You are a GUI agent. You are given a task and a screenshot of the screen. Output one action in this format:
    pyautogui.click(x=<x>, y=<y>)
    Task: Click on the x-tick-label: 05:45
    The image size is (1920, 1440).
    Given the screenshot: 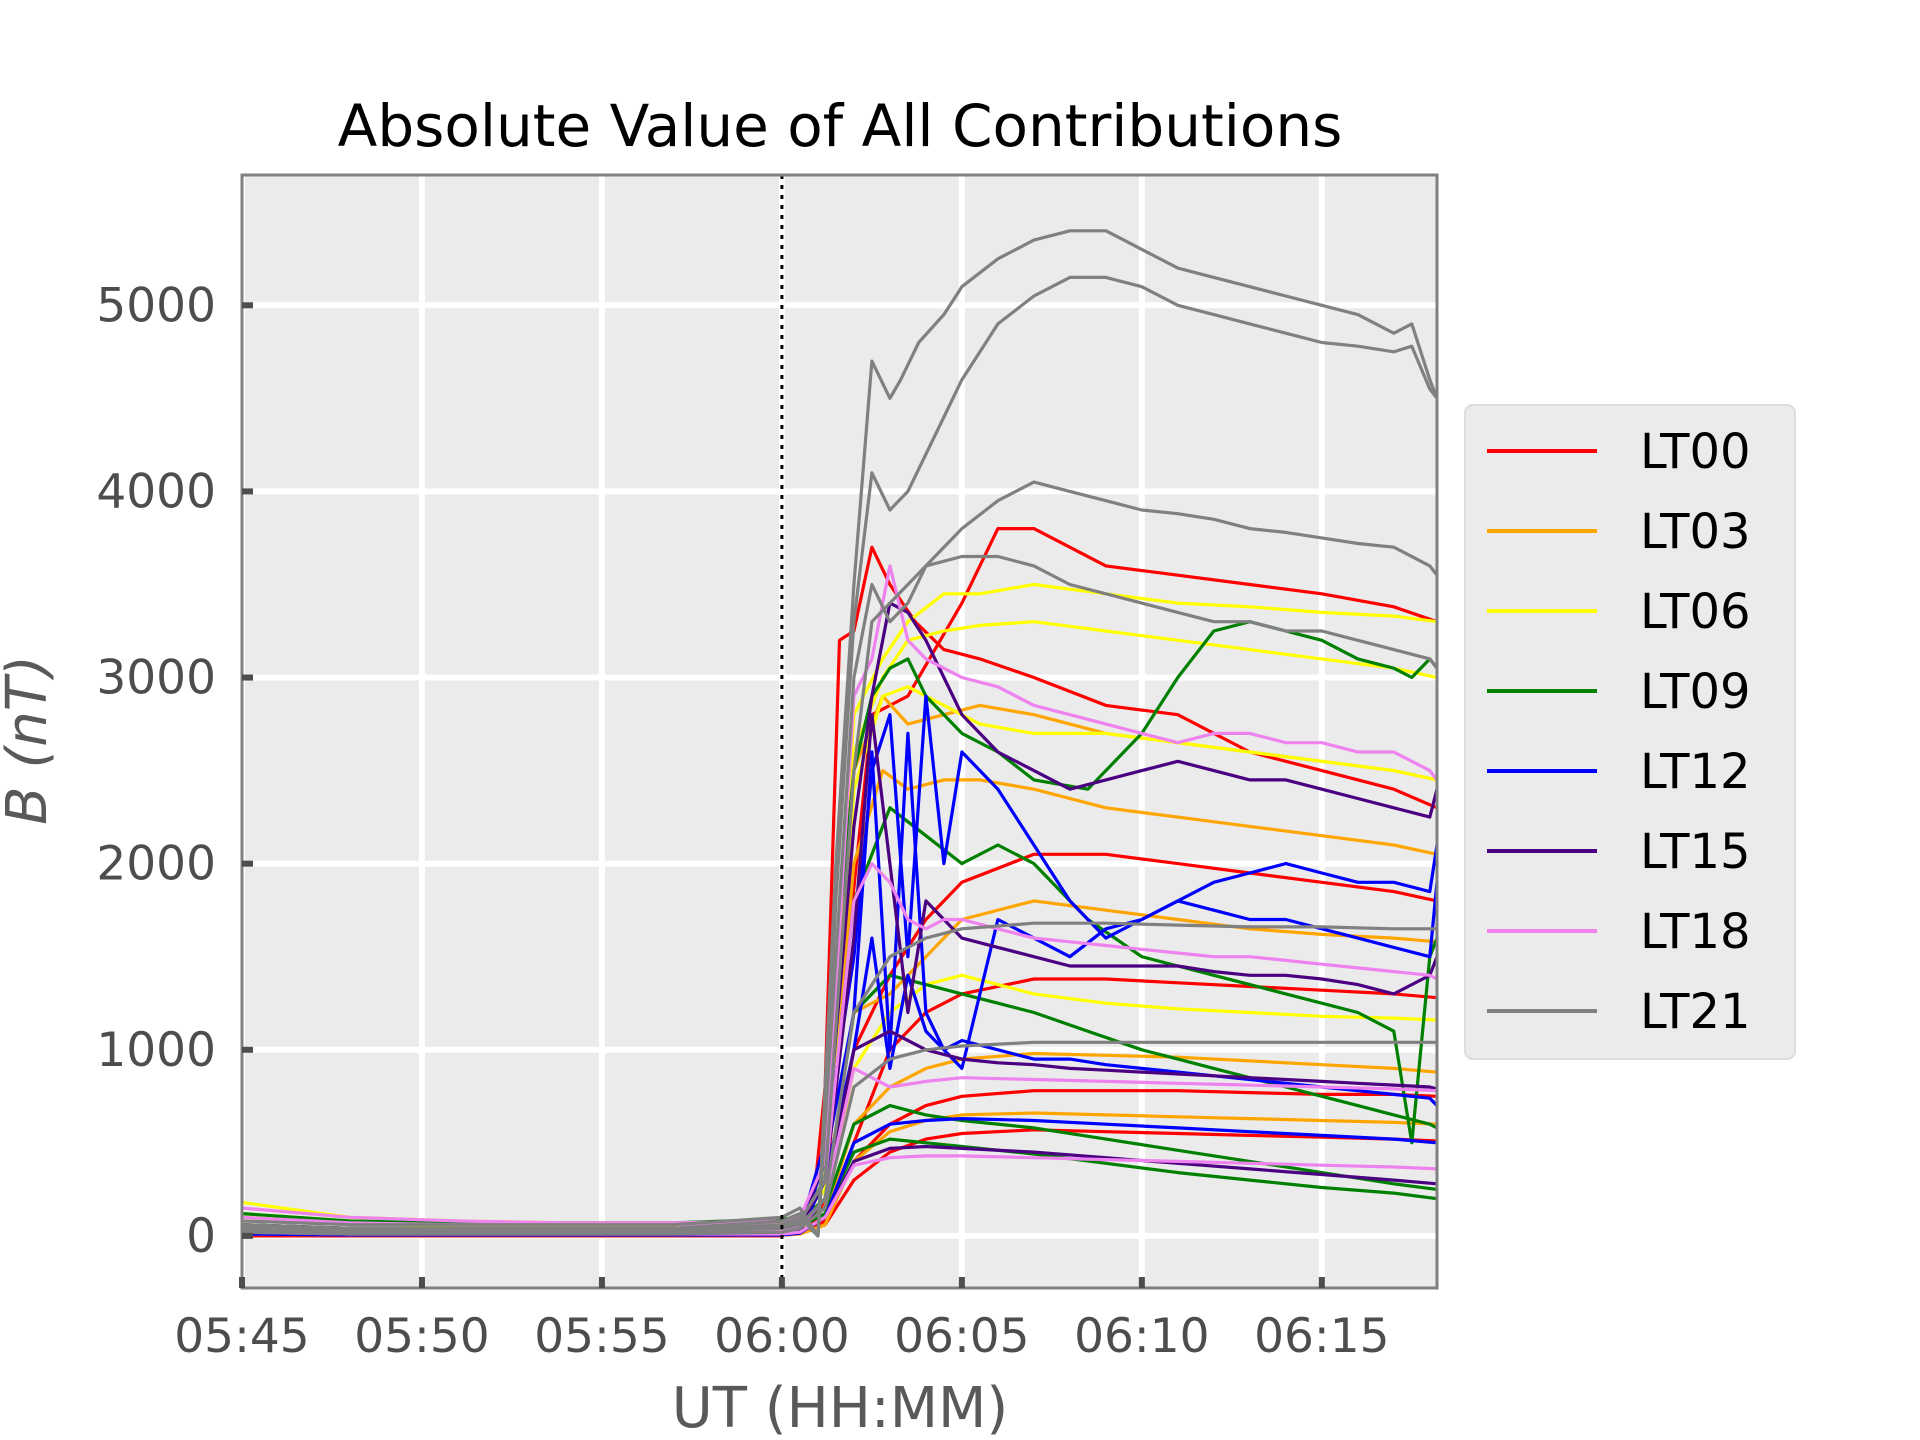 What is the action you would take?
    pyautogui.click(x=241, y=1336)
    